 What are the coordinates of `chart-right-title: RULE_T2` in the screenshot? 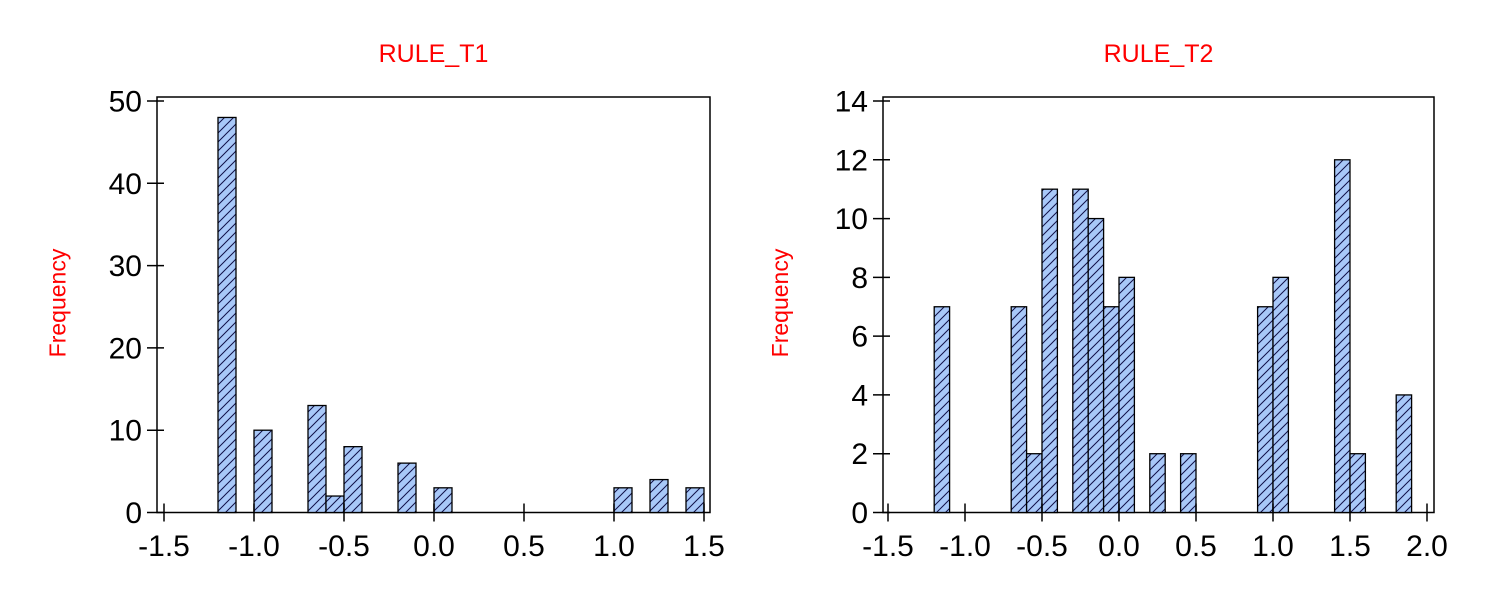 It's located at (1159, 54).